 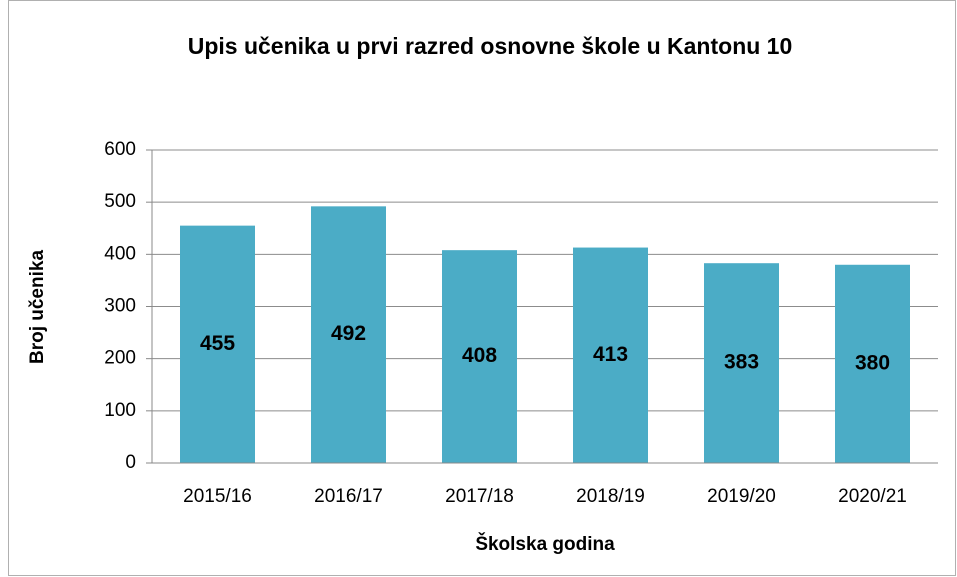 I want to click on data-label: 408, so click(x=479, y=355).